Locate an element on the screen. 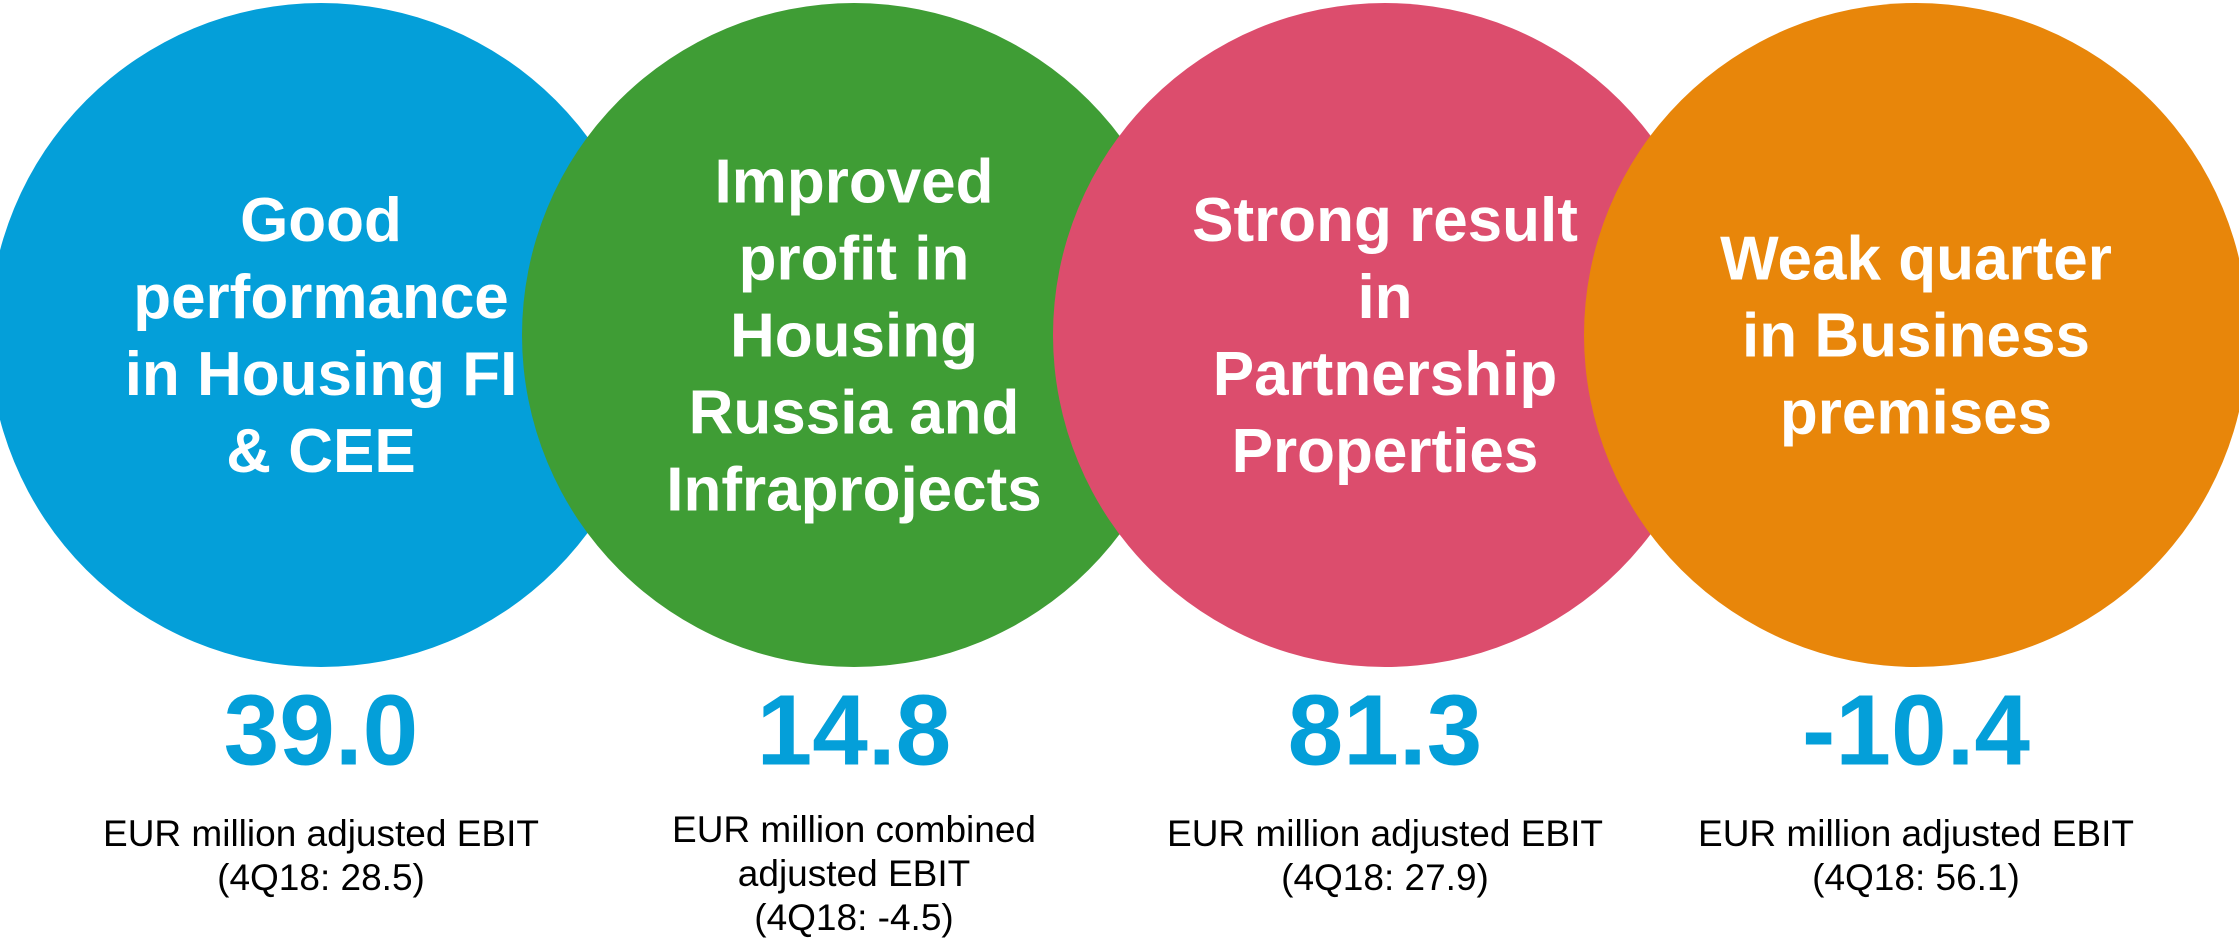 The image size is (2239, 940). heading-line: in is located at coordinates (1384, 297).